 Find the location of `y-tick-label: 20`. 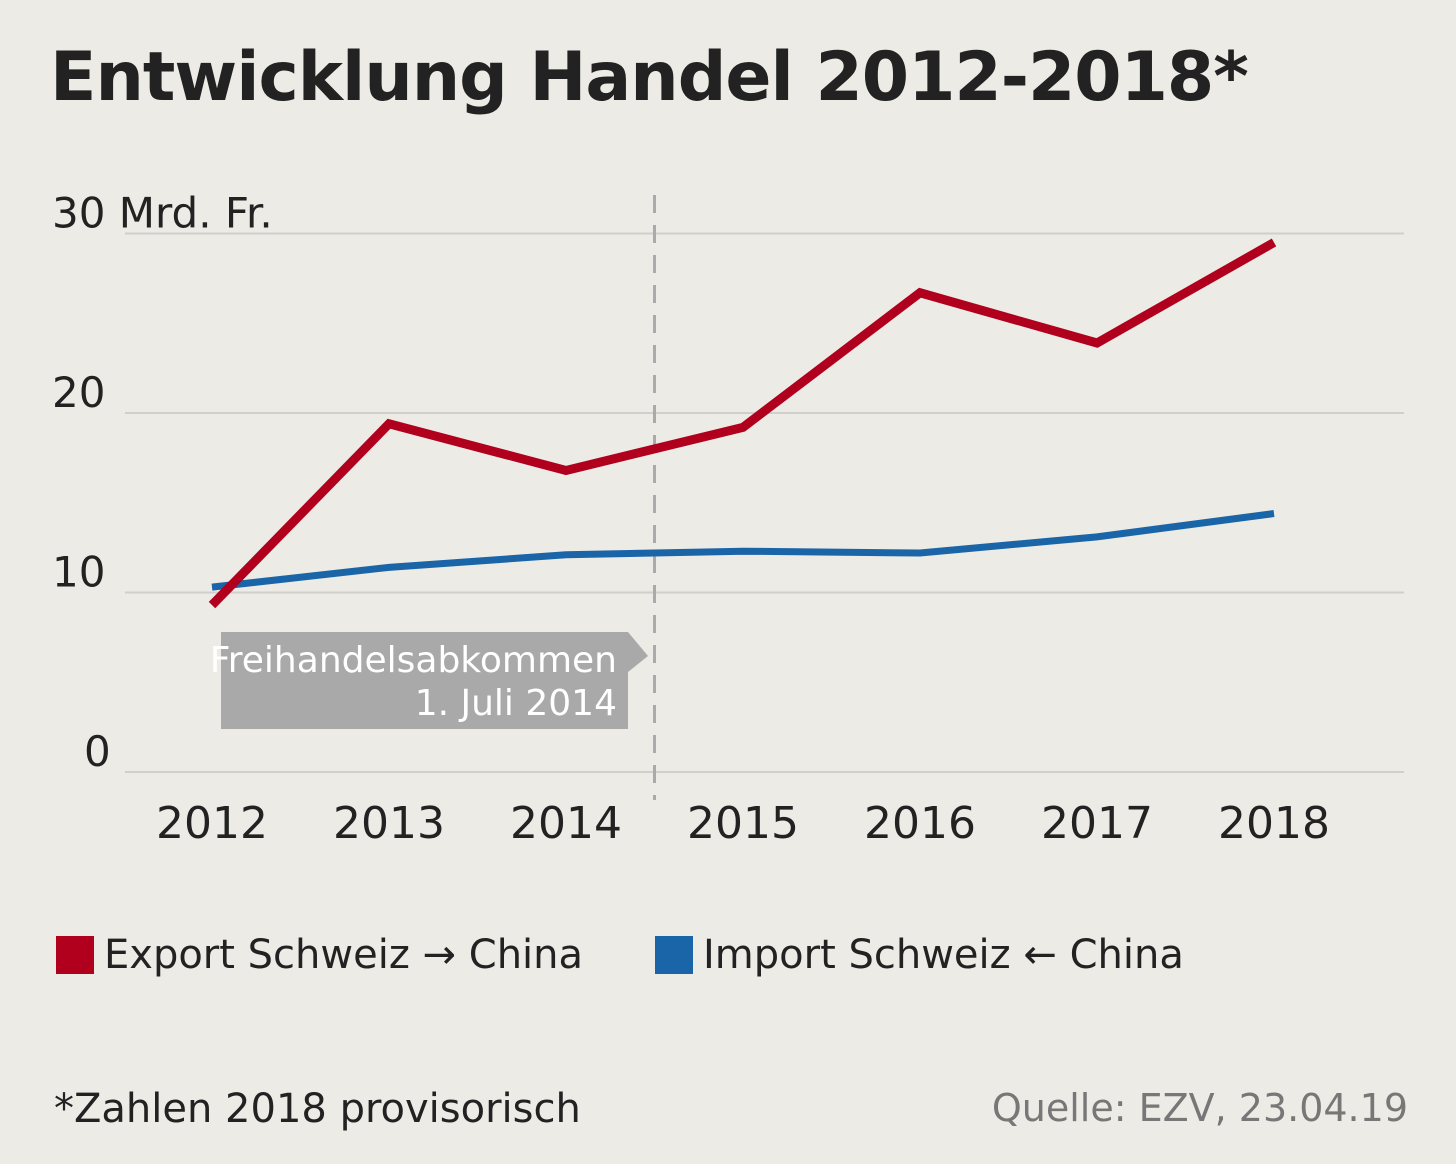

y-tick-label: 20 is located at coordinates (78, 392).